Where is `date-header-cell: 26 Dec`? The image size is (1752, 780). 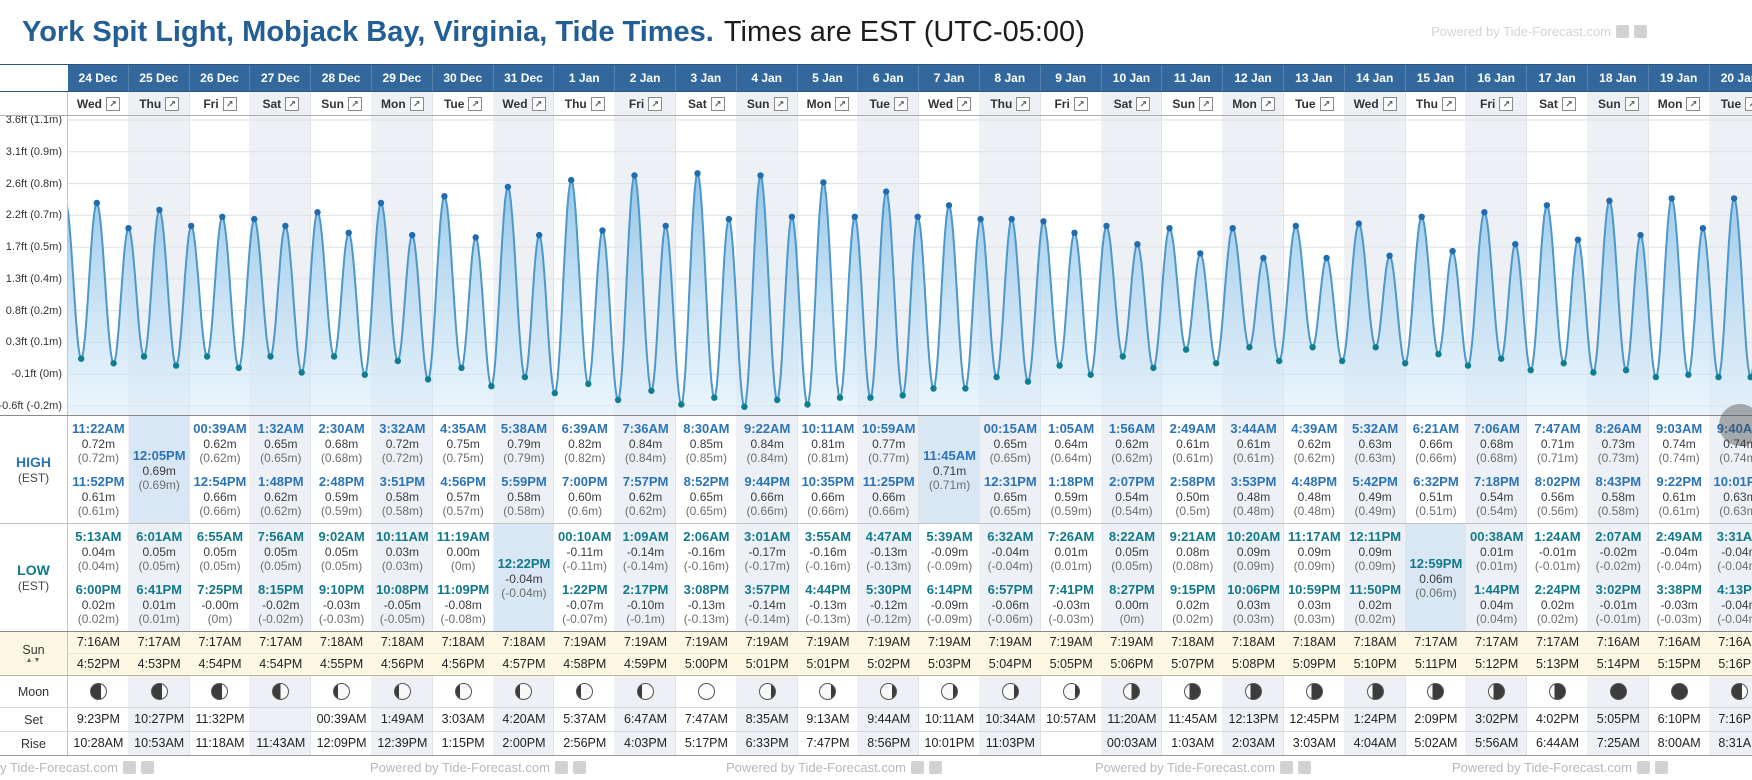 date-header-cell: 26 Dec is located at coordinates (220, 78).